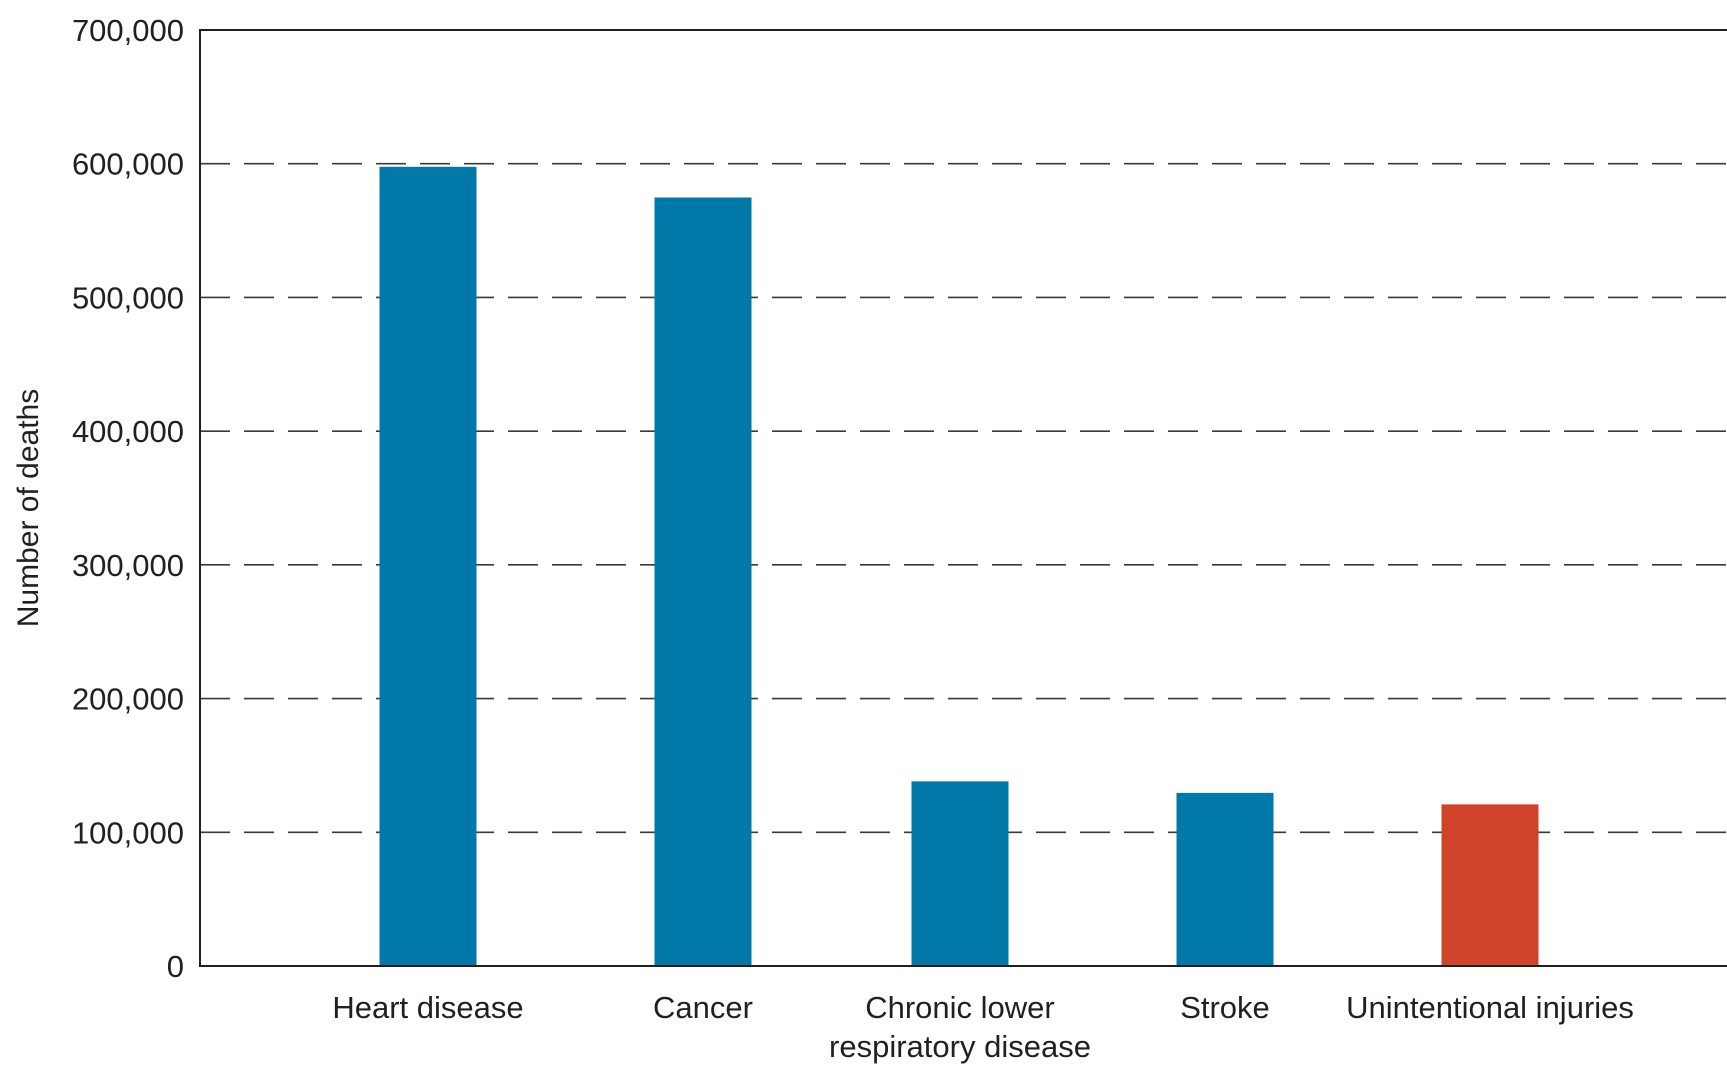  What do you see at coordinates (1225, 1007) in the screenshot?
I see `x-category-label: Stroke` at bounding box center [1225, 1007].